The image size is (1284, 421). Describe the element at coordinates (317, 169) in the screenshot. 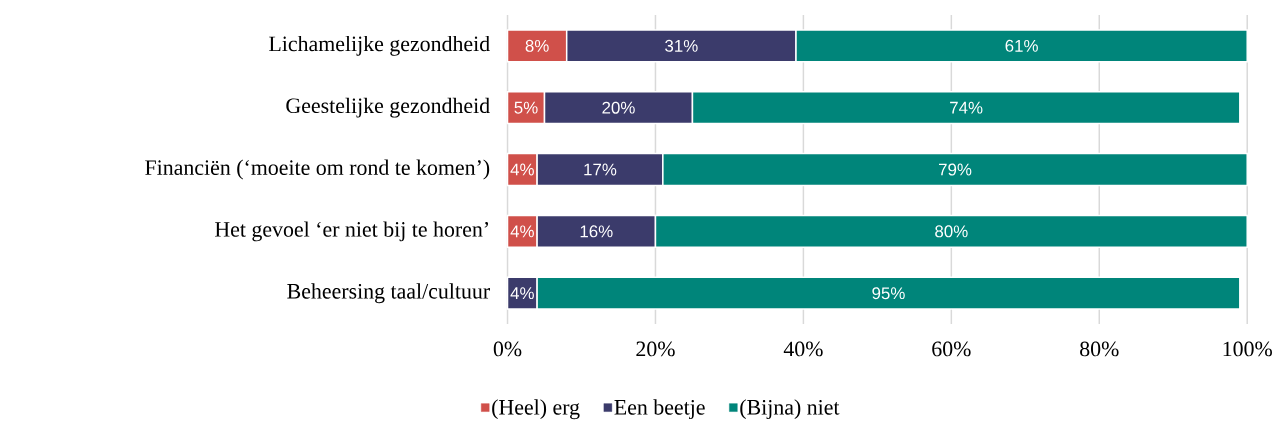

I see `y-tick-label: Financiën (‘moeite om rond te komen’)` at that location.